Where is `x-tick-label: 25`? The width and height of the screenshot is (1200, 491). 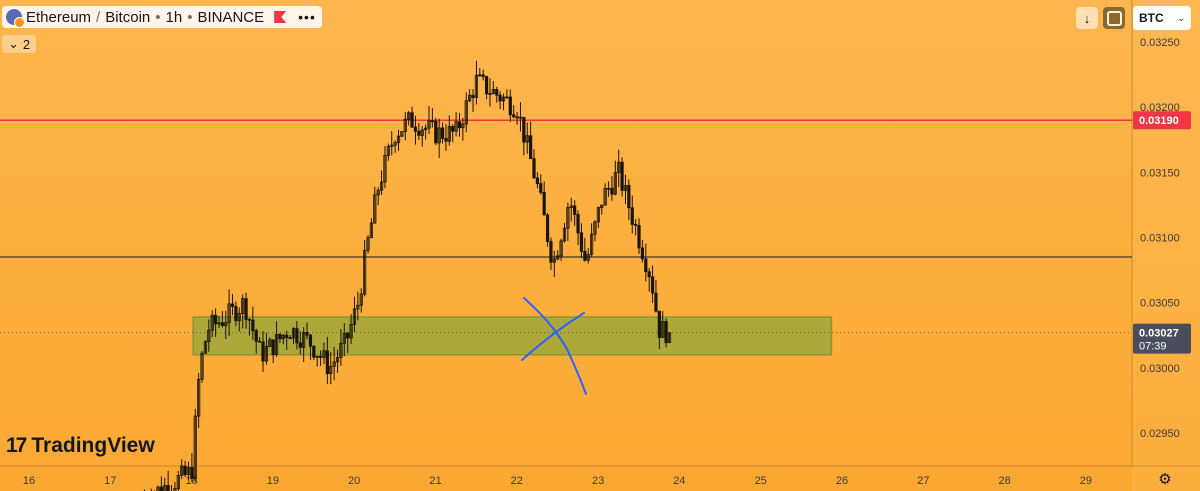
x-tick-label: 25 is located at coordinates (761, 481).